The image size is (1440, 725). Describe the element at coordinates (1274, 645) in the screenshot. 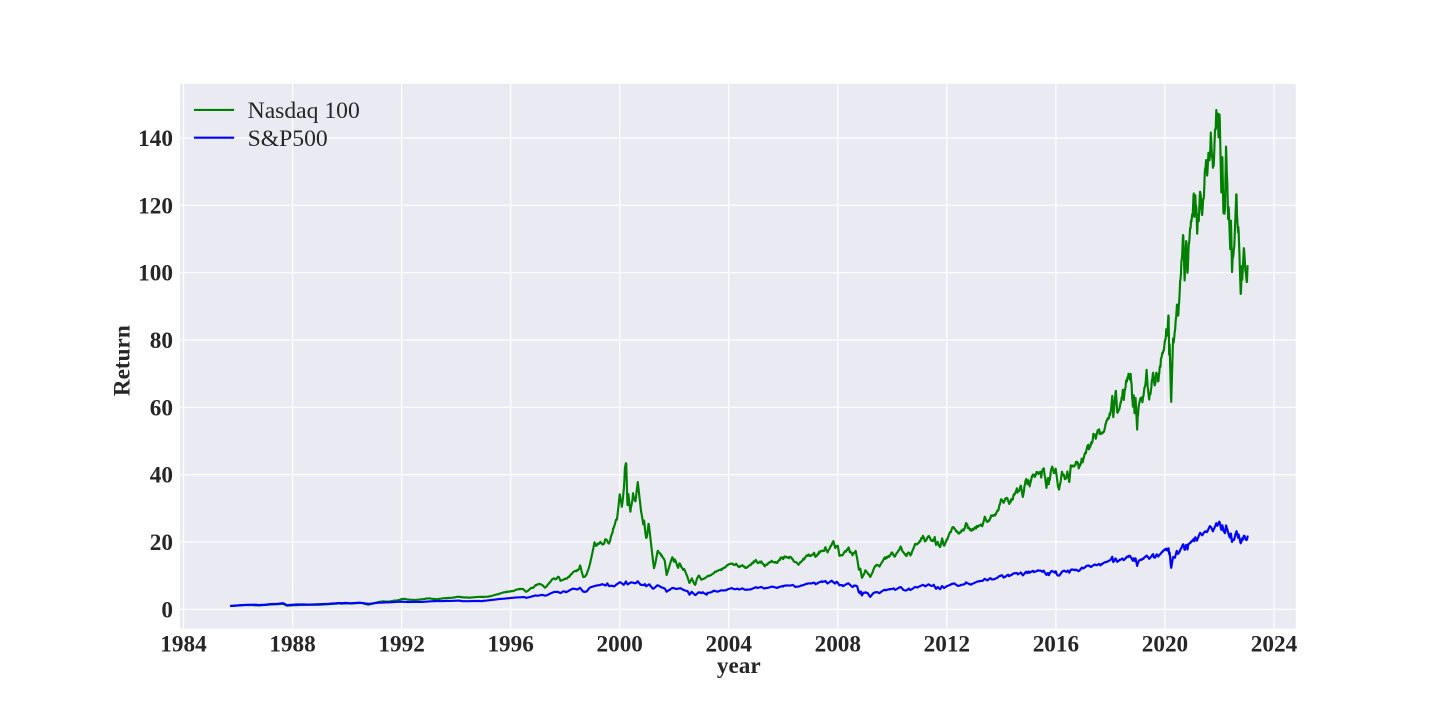

I see `svg-text: 2024` at that location.